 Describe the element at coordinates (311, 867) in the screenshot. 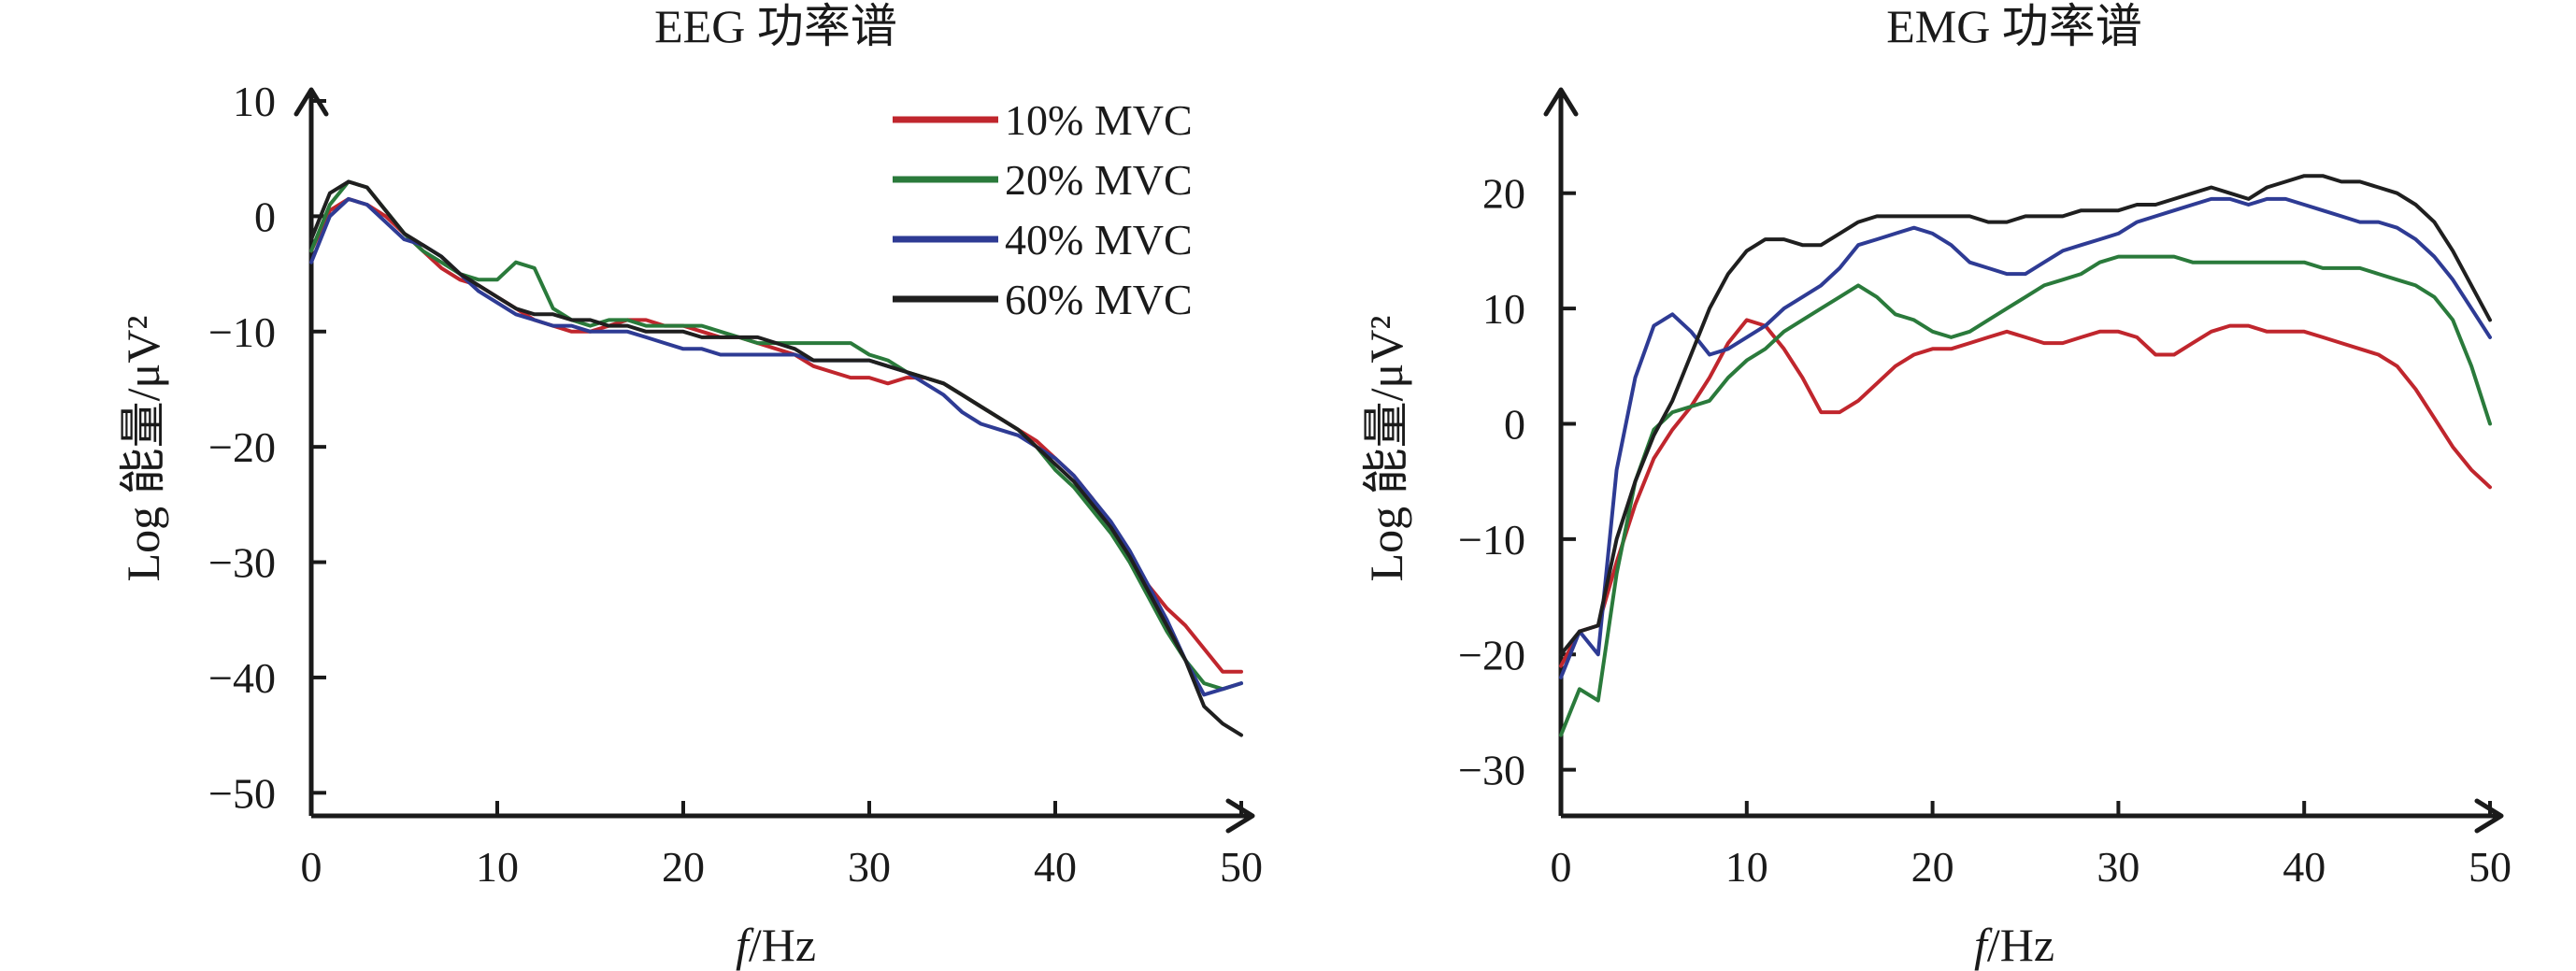

I see `eeg-x-tick-label: 0` at that location.